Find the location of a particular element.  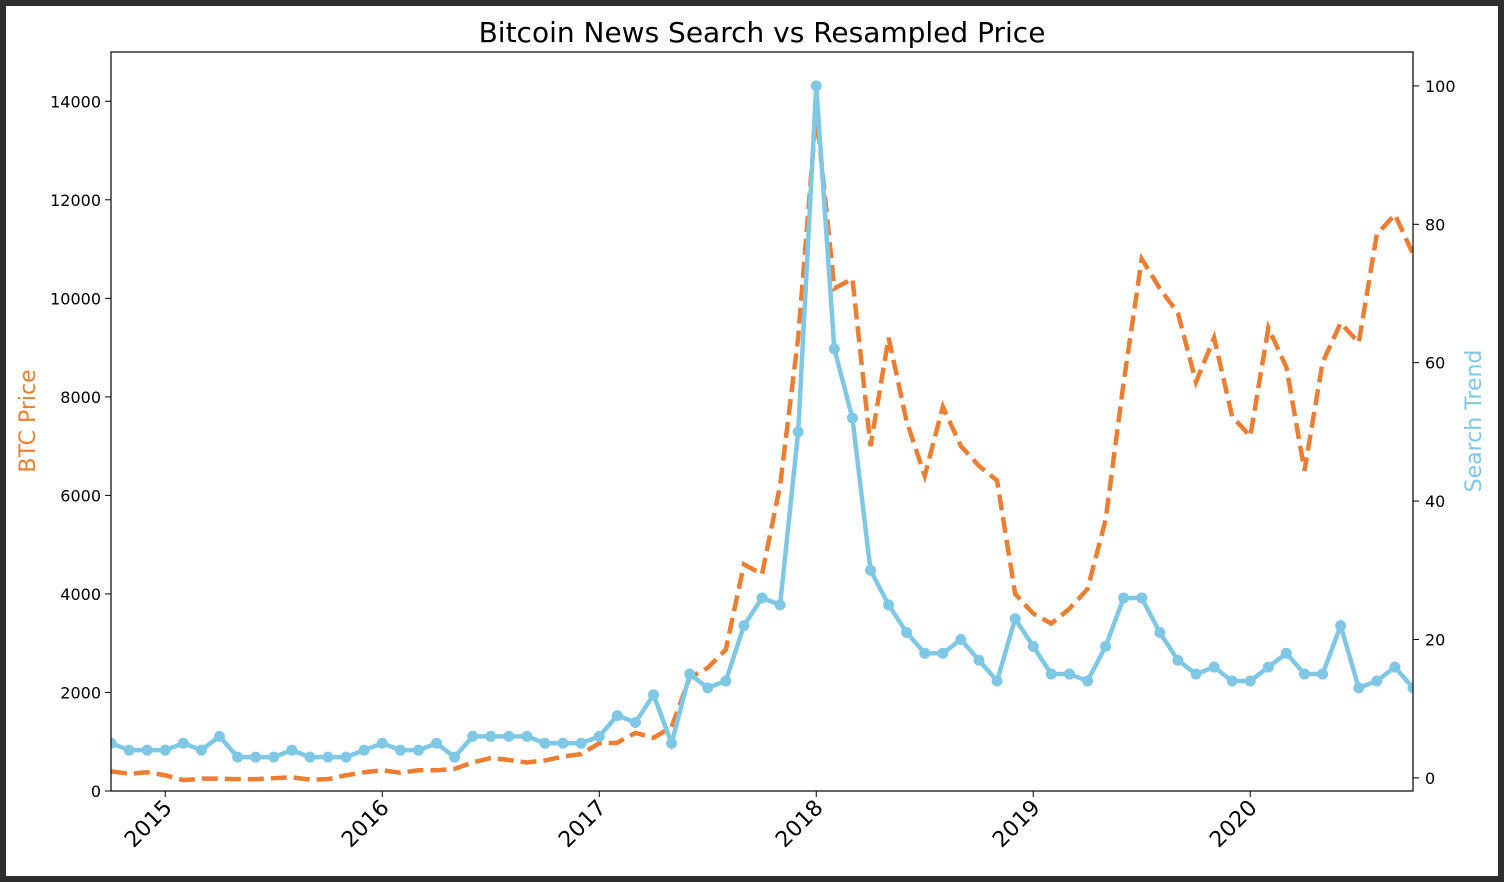

x-tick-label: 2017 is located at coordinates (582, 824).